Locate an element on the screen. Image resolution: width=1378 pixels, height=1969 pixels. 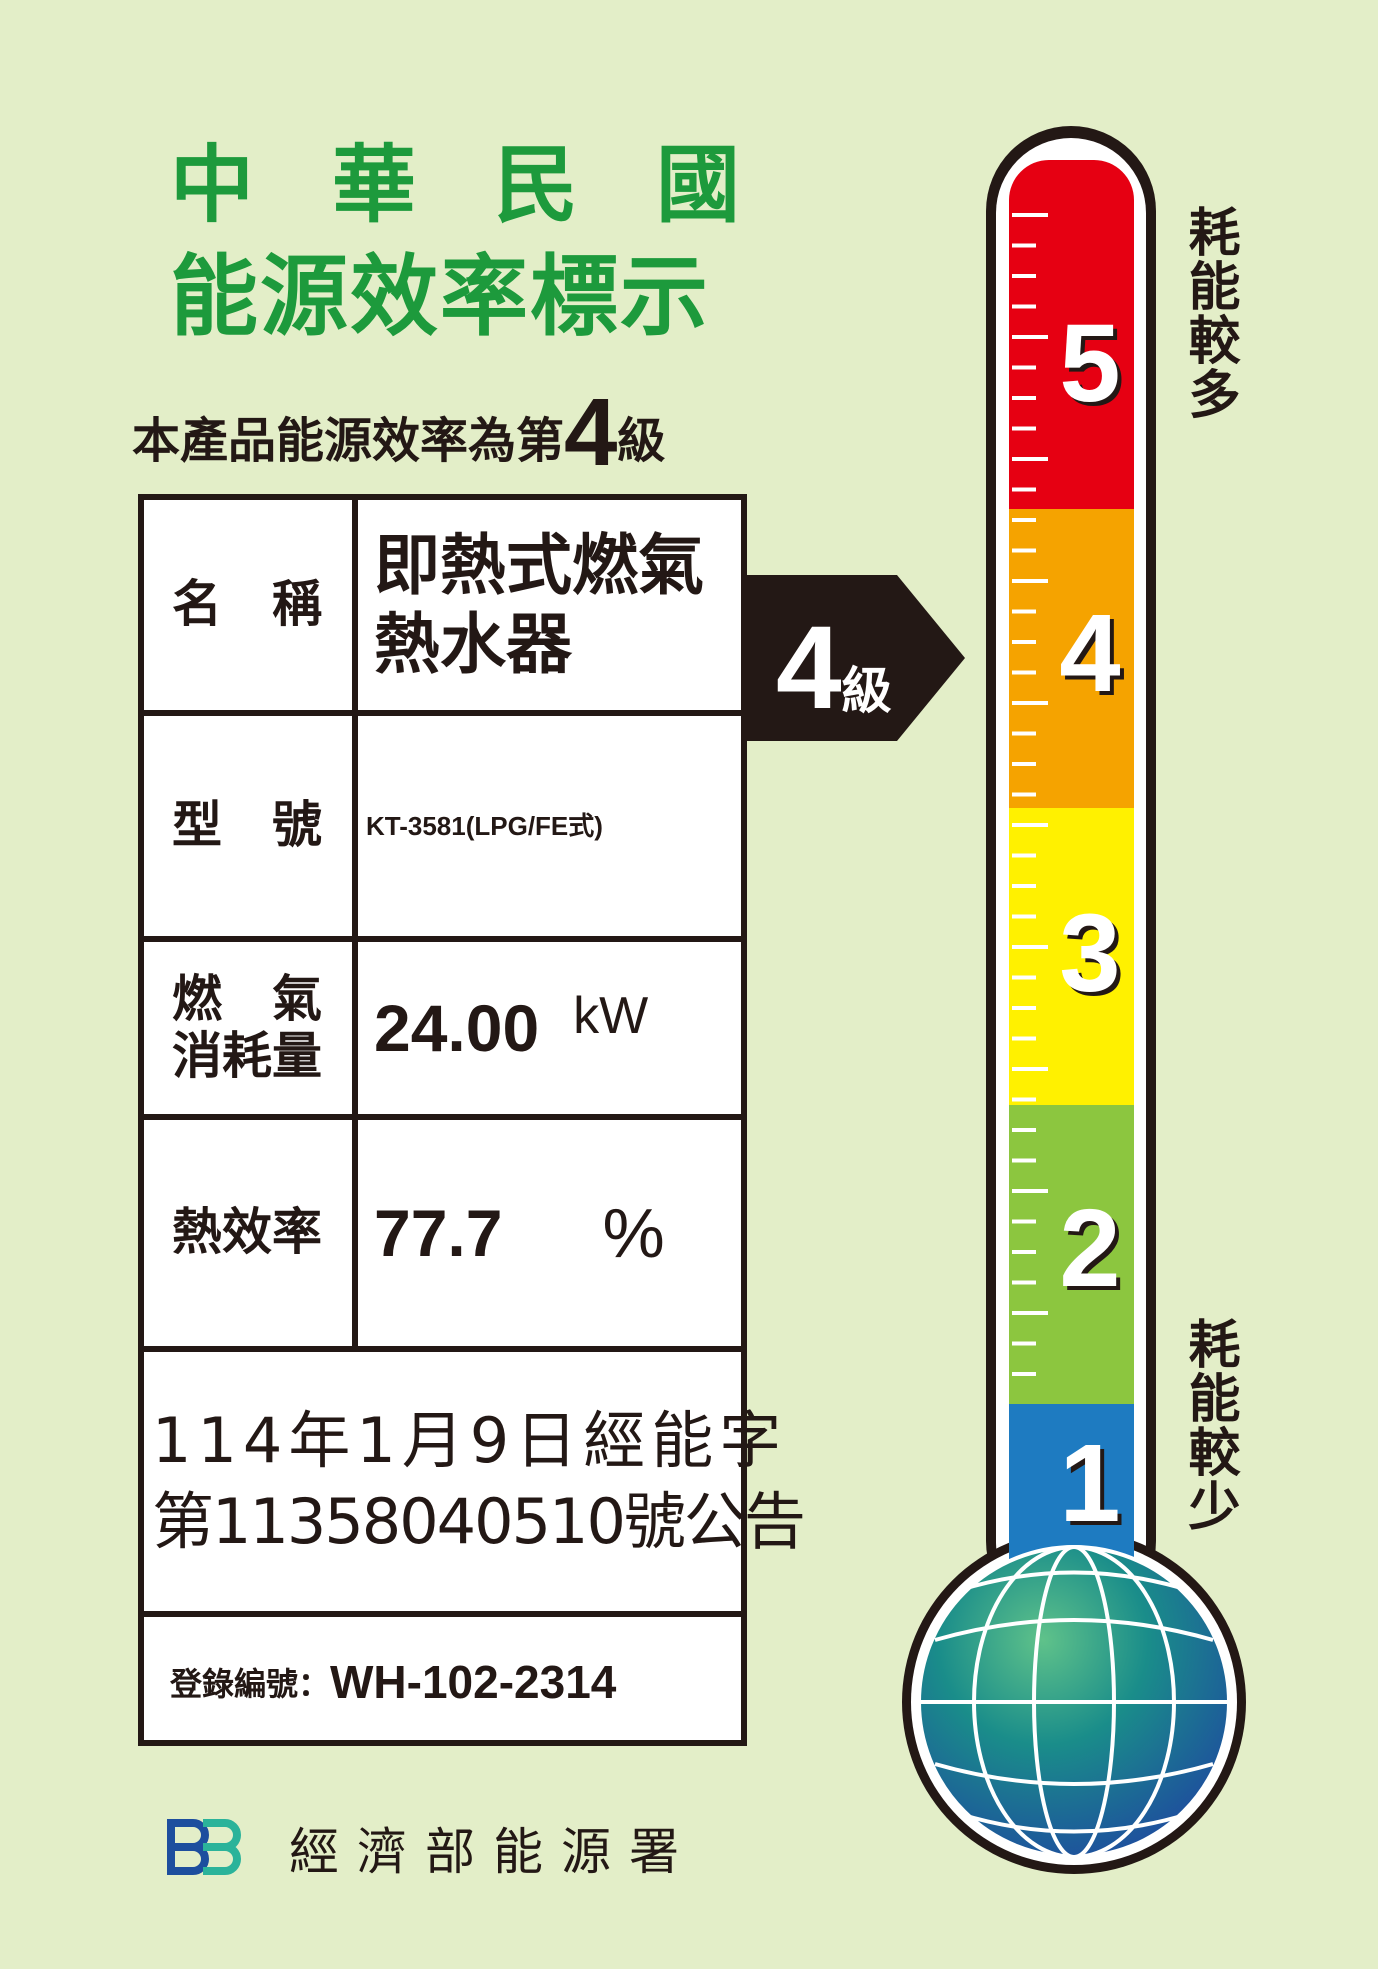
announcement-line2: 第11358040510號公告 is located at coordinates (479, 1521).